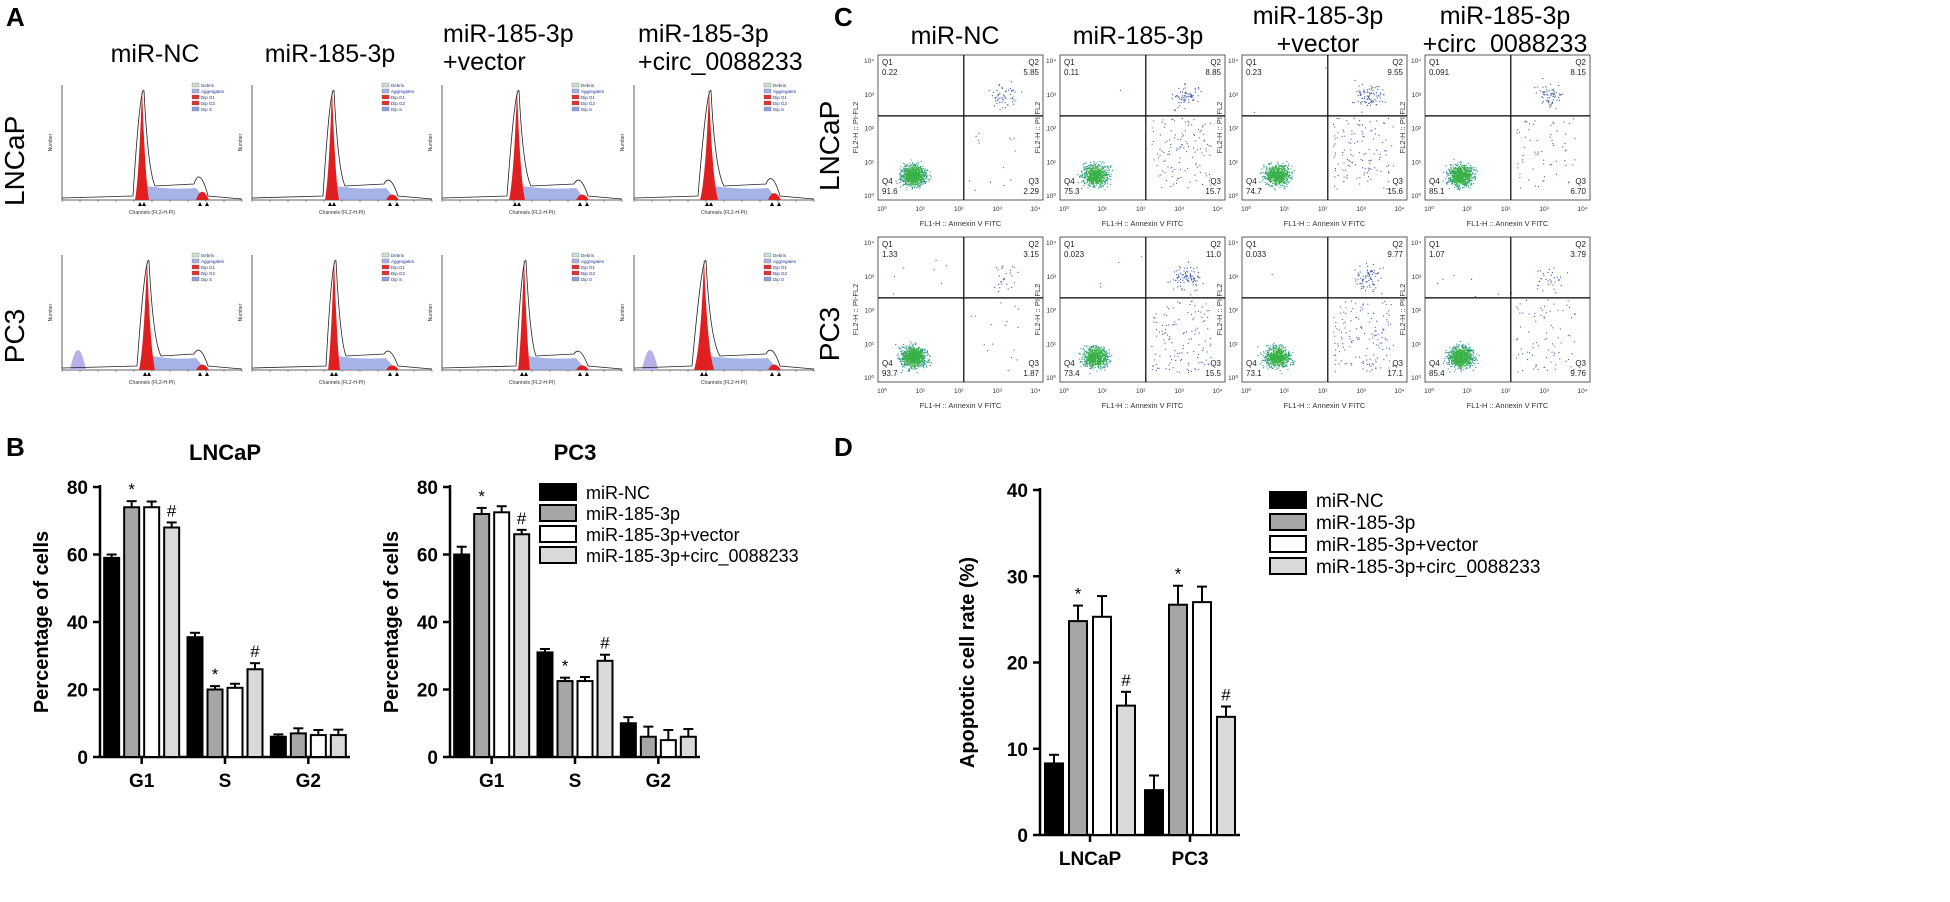 The width and height of the screenshot is (1950, 902). What do you see at coordinates (1033, 62) in the screenshot?
I see `flow-q2-name: Q2` at bounding box center [1033, 62].